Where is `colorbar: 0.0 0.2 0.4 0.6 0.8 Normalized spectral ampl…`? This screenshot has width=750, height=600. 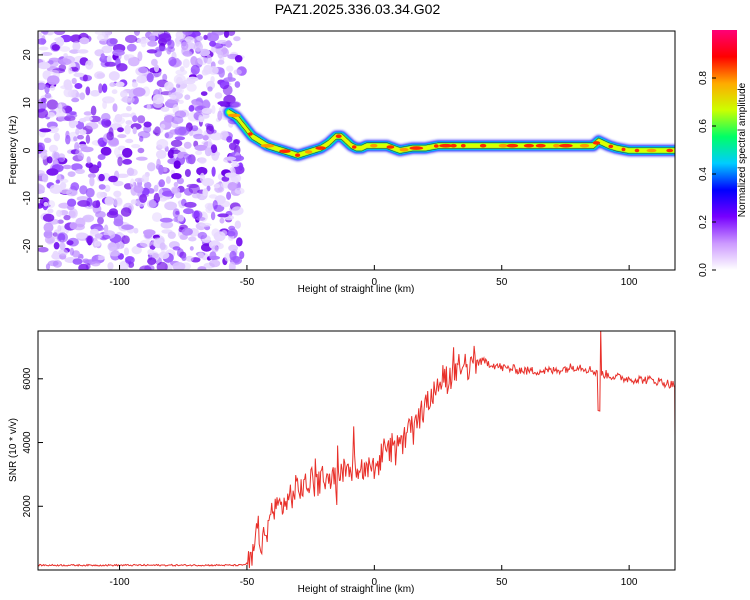
colorbar: 0.0 0.2 0.4 0.6 0.8 Normalized spectral ampl… is located at coordinates (723, 153).